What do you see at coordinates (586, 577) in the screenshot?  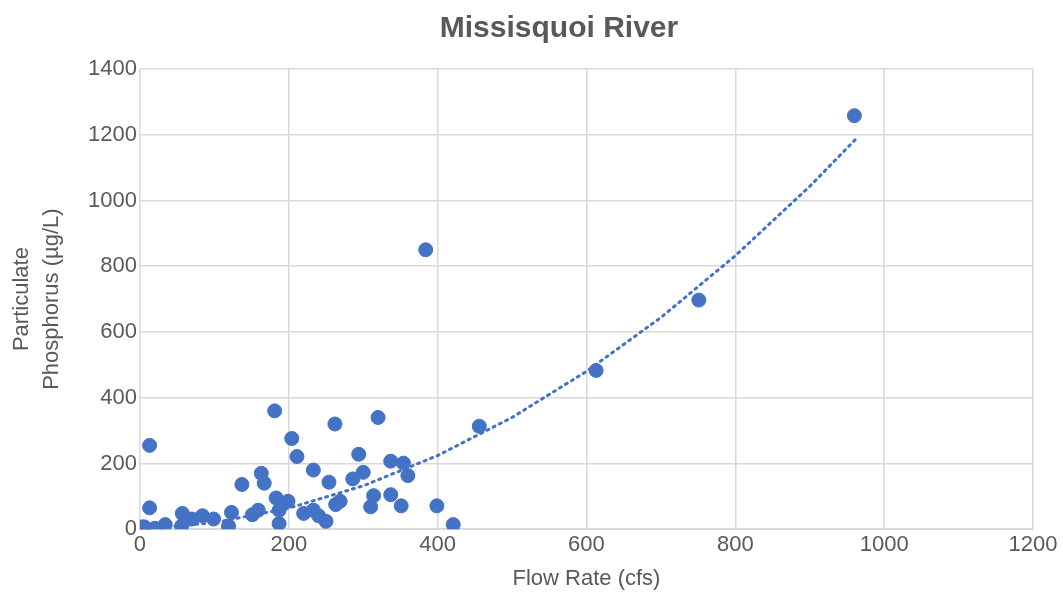 I see `x-axis-title: Flow Rate (cfs)` at bounding box center [586, 577].